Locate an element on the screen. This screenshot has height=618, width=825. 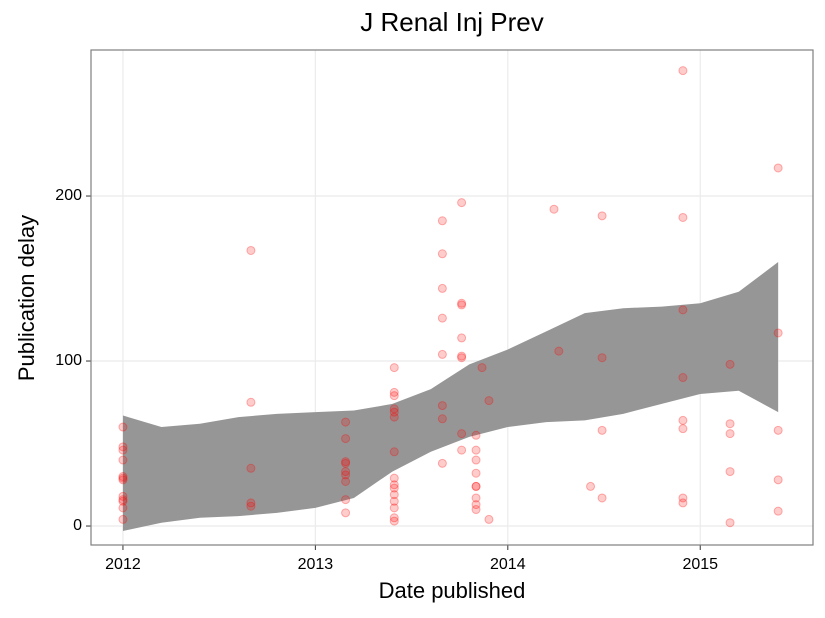
y-tick-label: 100 is located at coordinates (68, 360).